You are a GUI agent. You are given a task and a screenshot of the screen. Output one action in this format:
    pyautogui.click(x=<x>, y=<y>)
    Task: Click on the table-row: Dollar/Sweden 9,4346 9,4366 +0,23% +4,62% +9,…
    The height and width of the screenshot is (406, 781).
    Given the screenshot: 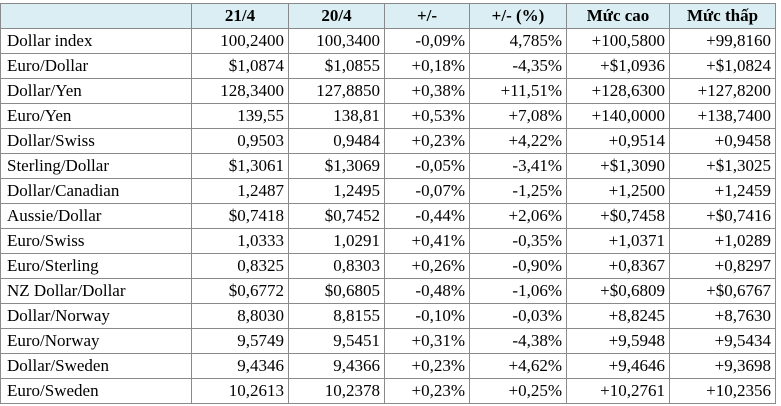 What is the action you would take?
    pyautogui.click(x=388, y=366)
    